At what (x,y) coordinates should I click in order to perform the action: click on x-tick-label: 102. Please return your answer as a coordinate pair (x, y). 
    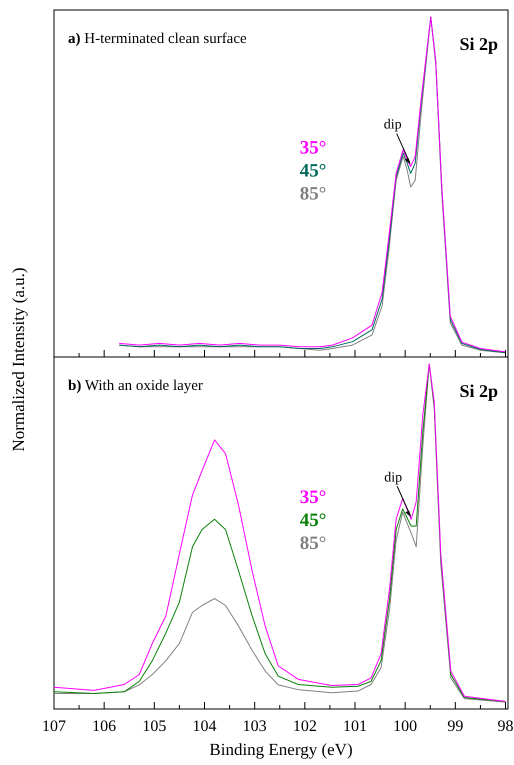
    Looking at the image, I should click on (304, 726).